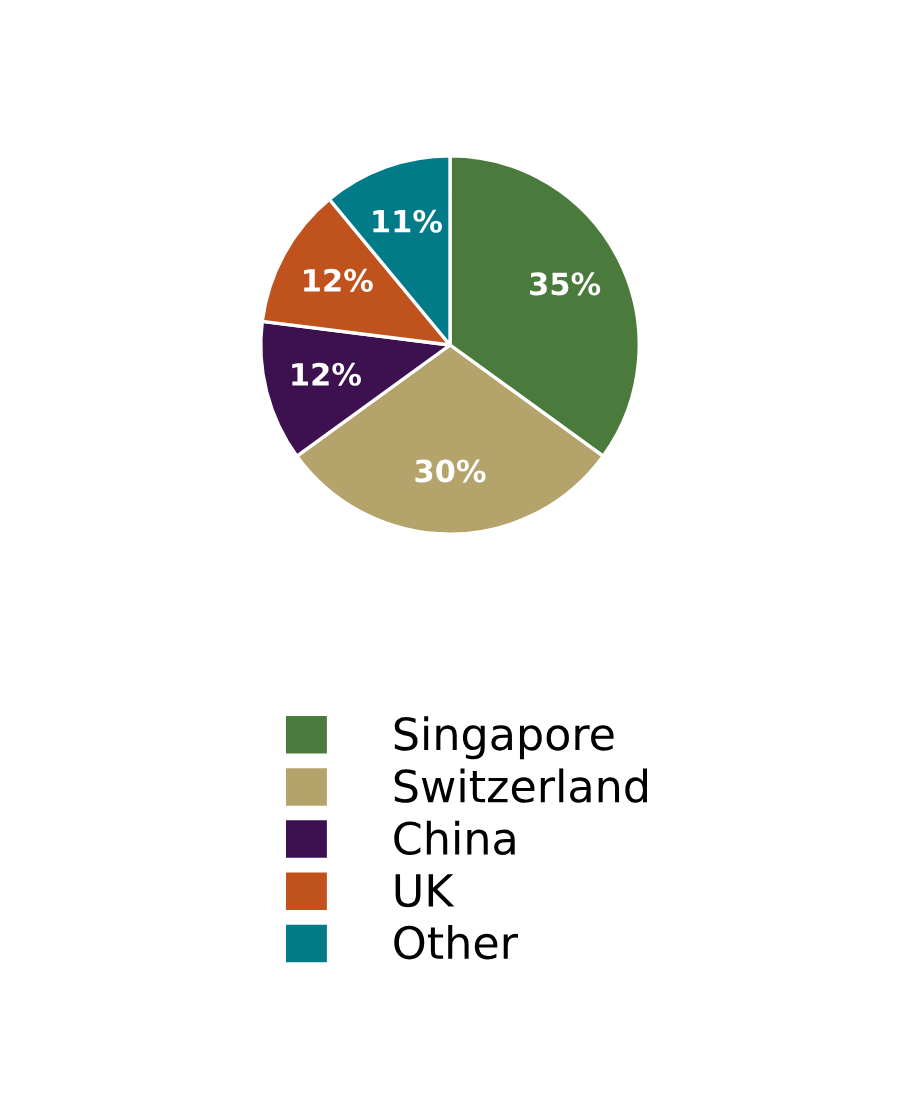 This screenshot has height=1098, width=900. I want to click on legend-label: Switzerland, so click(520, 785).